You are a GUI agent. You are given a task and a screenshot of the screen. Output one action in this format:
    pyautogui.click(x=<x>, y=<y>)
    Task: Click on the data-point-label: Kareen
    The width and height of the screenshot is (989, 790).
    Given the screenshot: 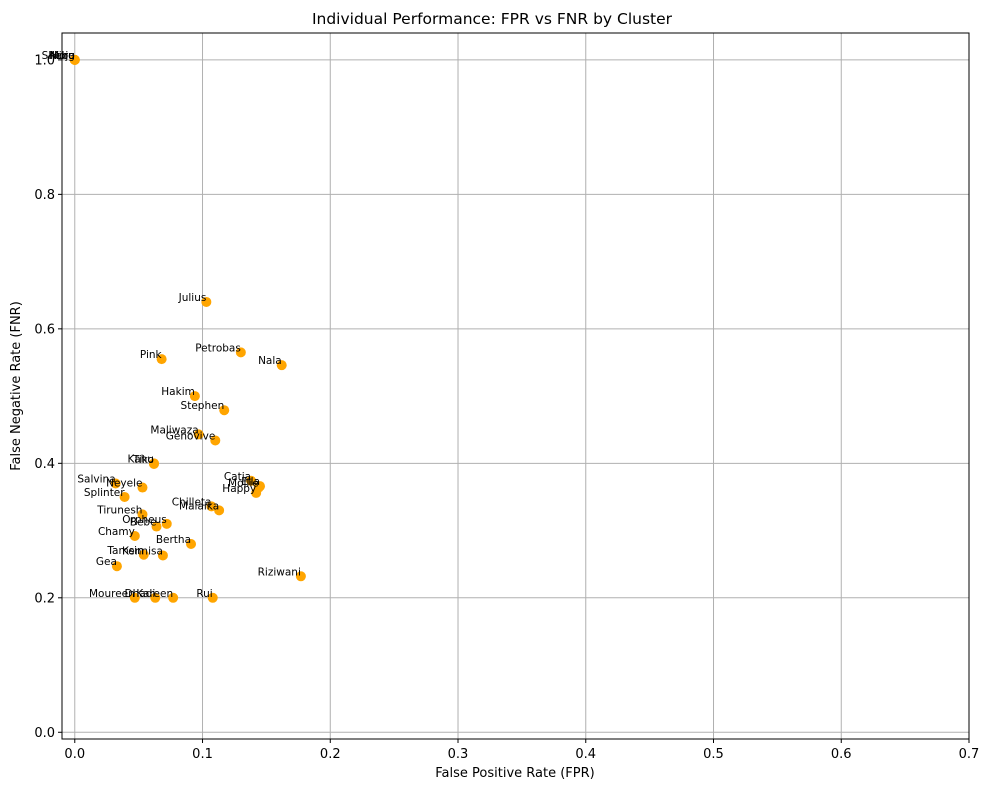 What is the action you would take?
    pyautogui.click(x=154, y=594)
    